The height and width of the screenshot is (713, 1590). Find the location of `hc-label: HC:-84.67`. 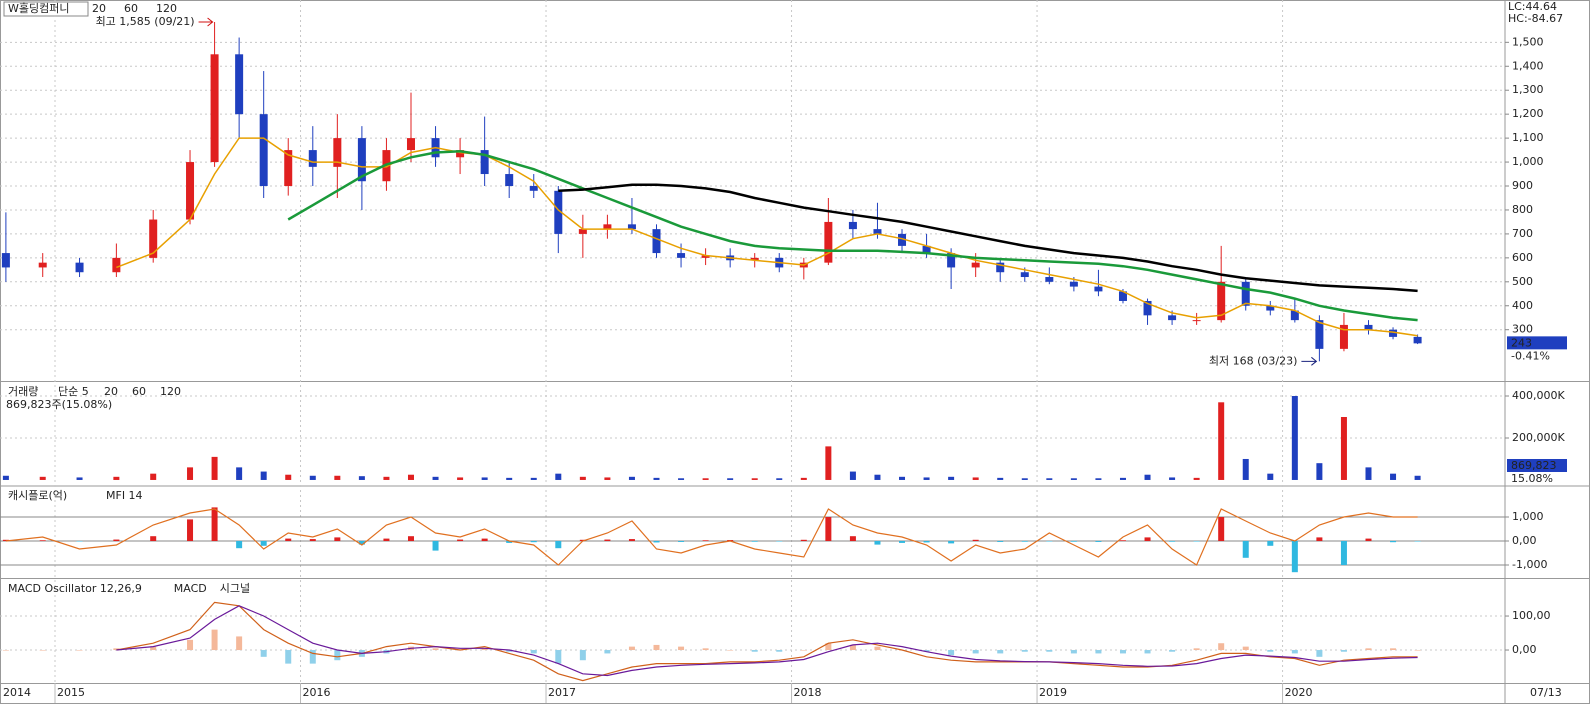

hc-label: HC:-84.67 is located at coordinates (1535, 18).